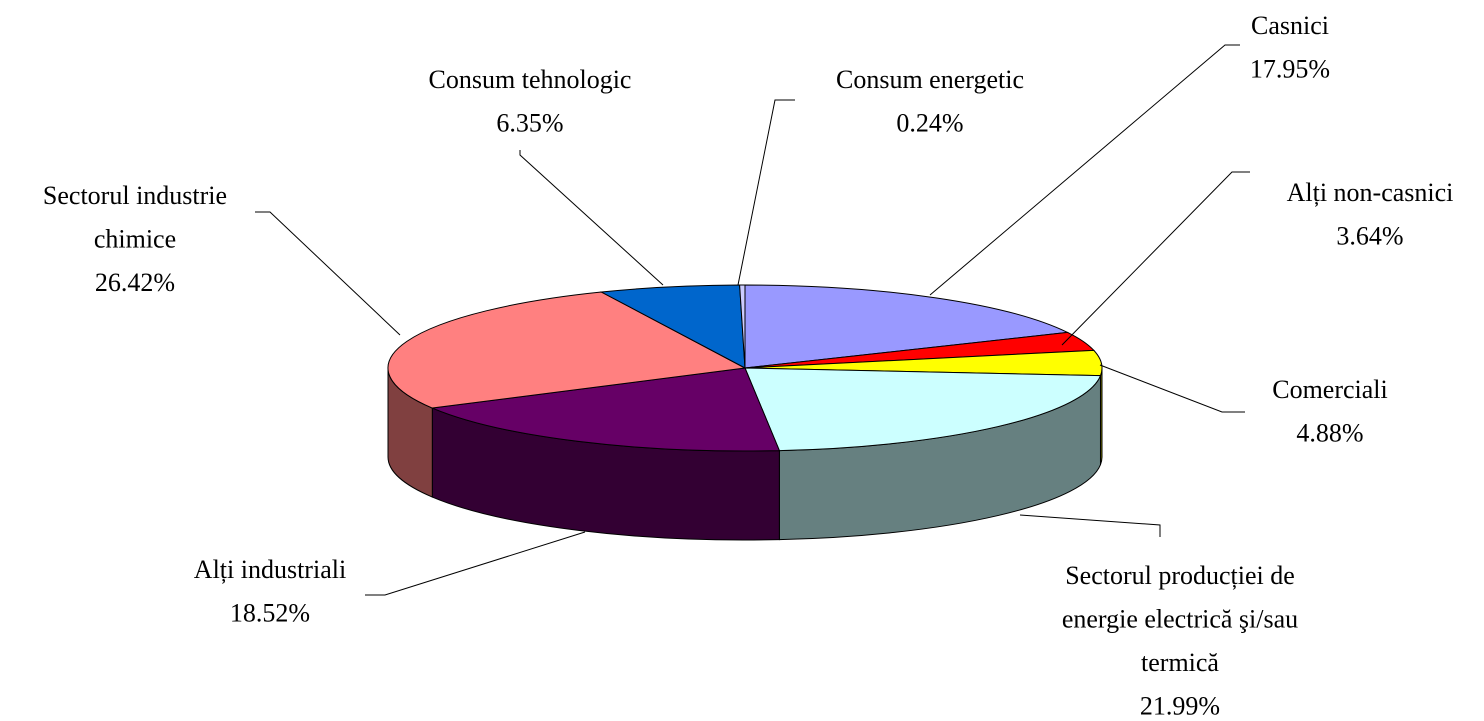 This screenshot has width=1484, height=721. Describe the element at coordinates (1369, 235) in the screenshot. I see `value-label: 3.64%` at that location.